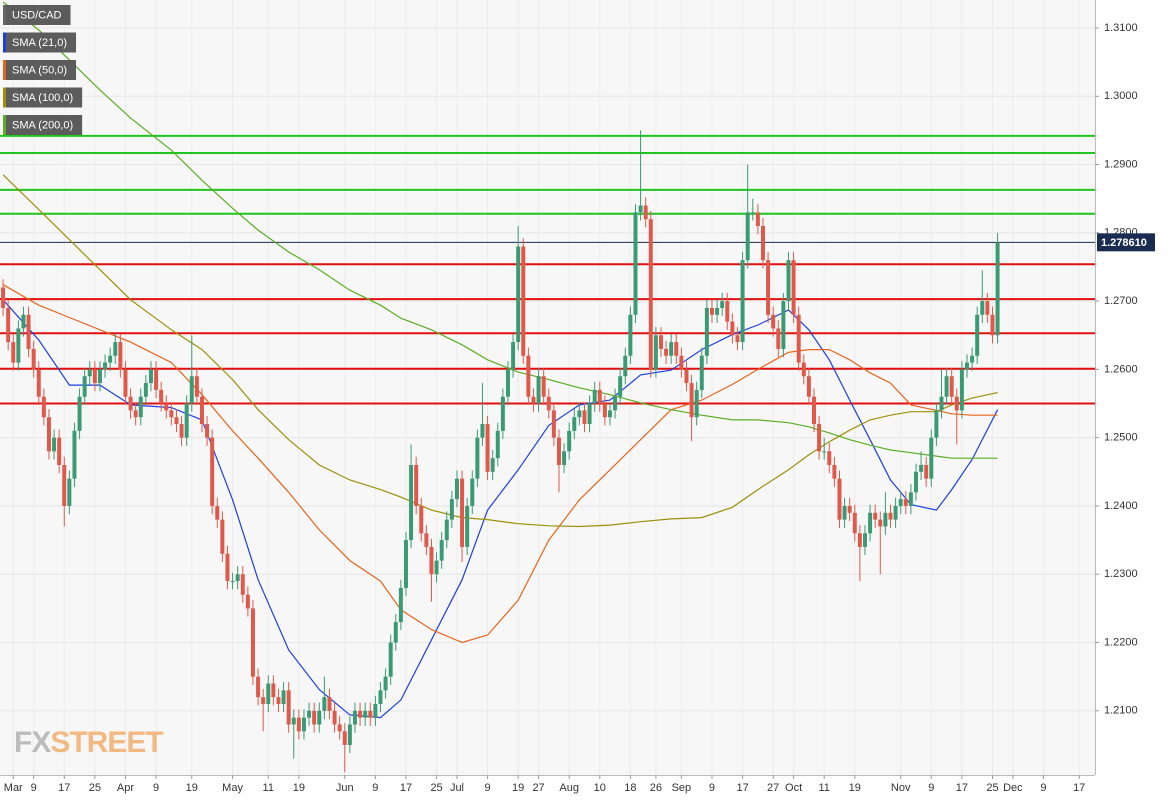 The height and width of the screenshot is (801, 1172). I want to click on x-tick-label: Aug, so click(569, 788).